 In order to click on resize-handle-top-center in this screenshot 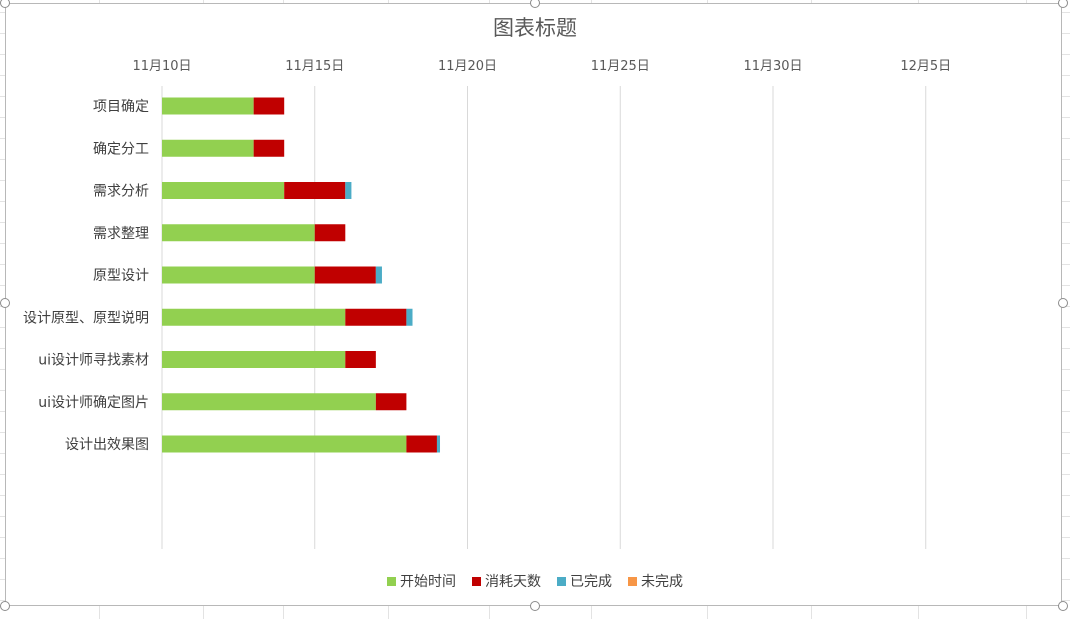, I will do `click(535, 4)`.